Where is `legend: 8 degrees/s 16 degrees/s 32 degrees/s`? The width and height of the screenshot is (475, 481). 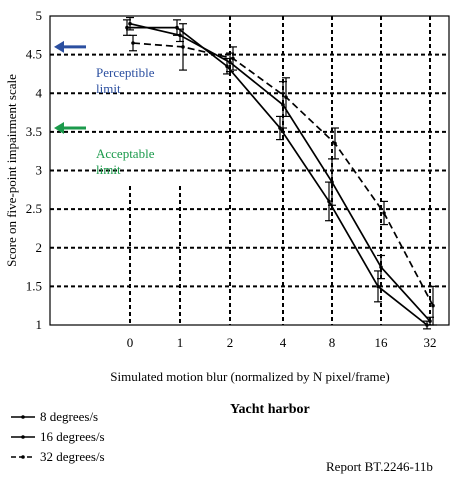 legend: 8 degrees/s 16 degrees/s 32 degrees/s is located at coordinates (57, 437).